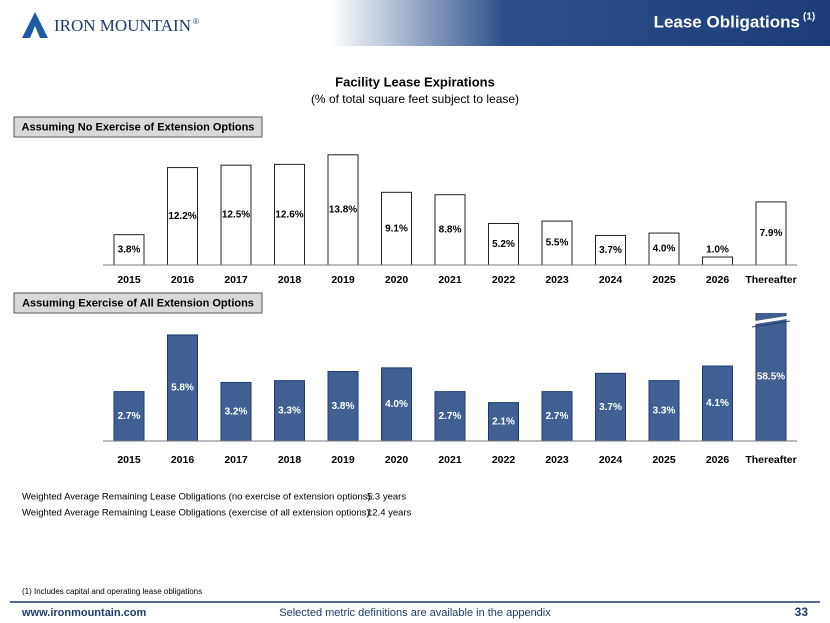  I want to click on value-label: 12.2%, so click(182, 216).